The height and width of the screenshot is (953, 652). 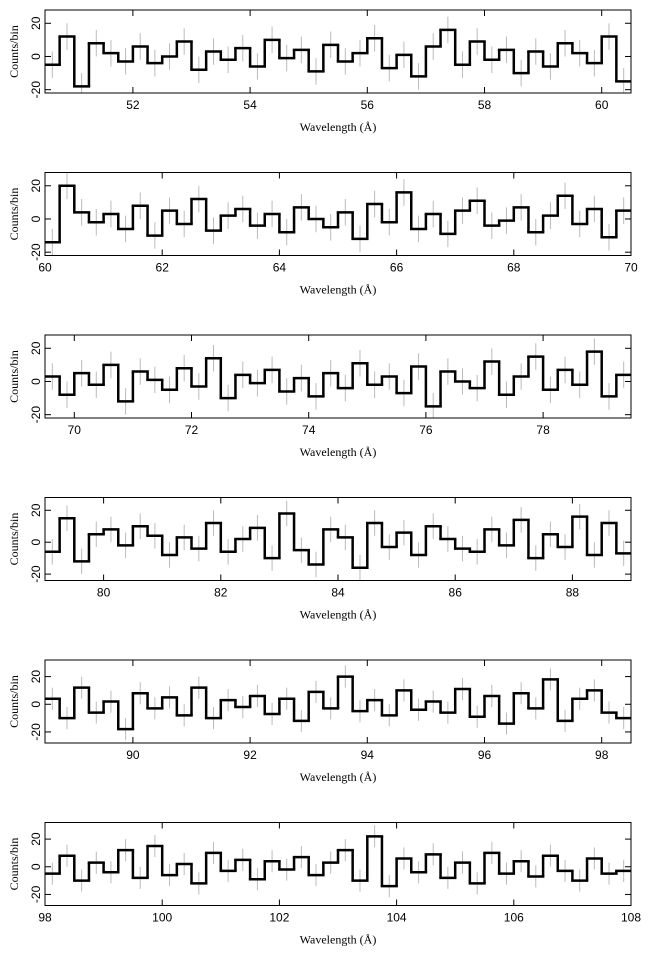 What do you see at coordinates (368, 755) in the screenshot?
I see `x-tick-label: 94` at bounding box center [368, 755].